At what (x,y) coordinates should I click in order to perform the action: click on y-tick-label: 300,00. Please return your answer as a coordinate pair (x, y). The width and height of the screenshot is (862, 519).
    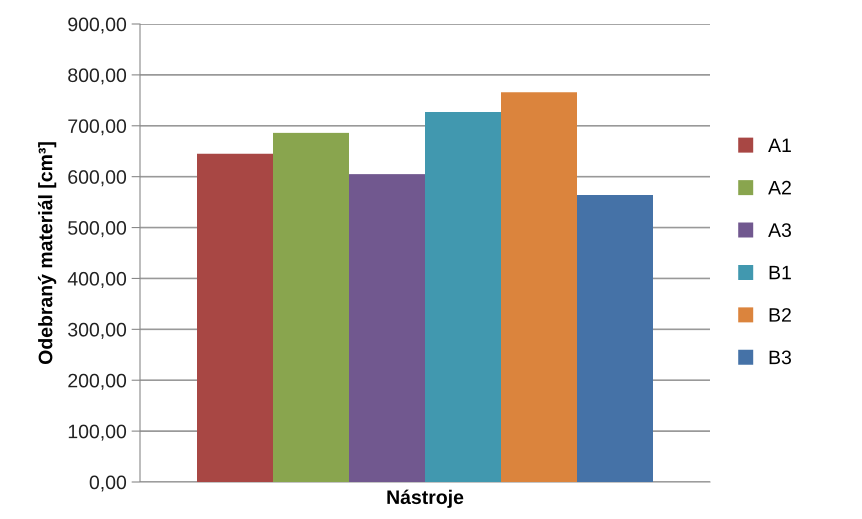
    Looking at the image, I should click on (97, 330).